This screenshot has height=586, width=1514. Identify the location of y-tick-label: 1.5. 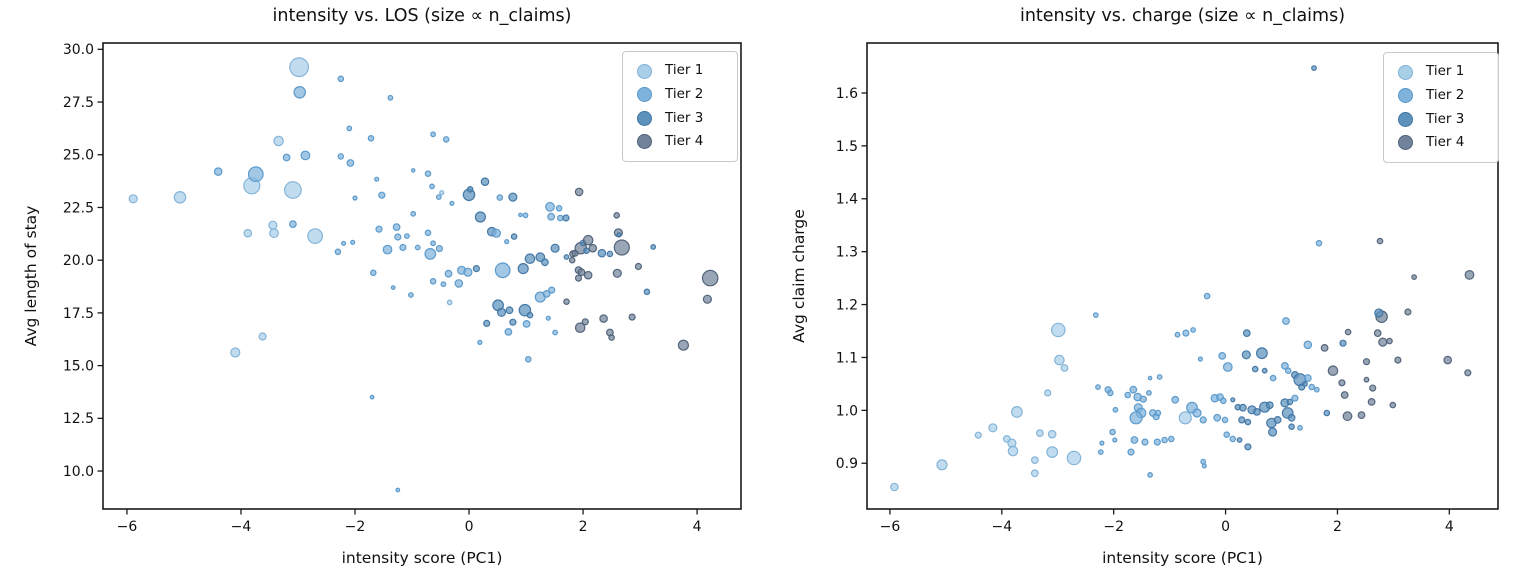
(847, 147).